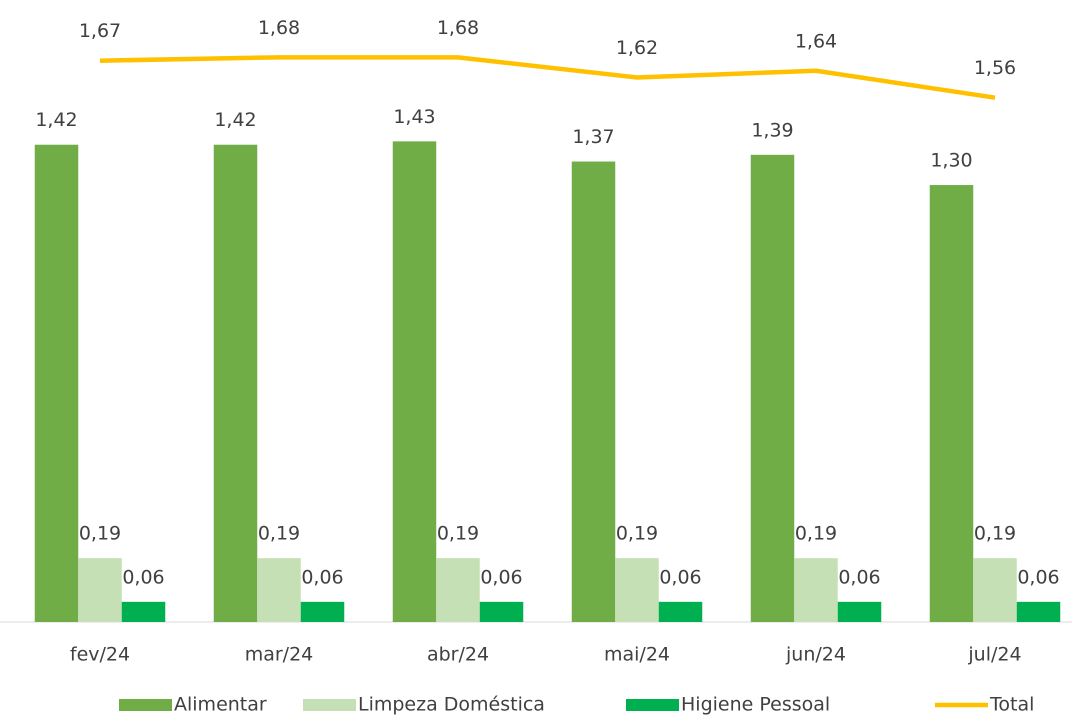  What do you see at coordinates (414, 117) in the screenshot?
I see `data-label: 1,43` at bounding box center [414, 117].